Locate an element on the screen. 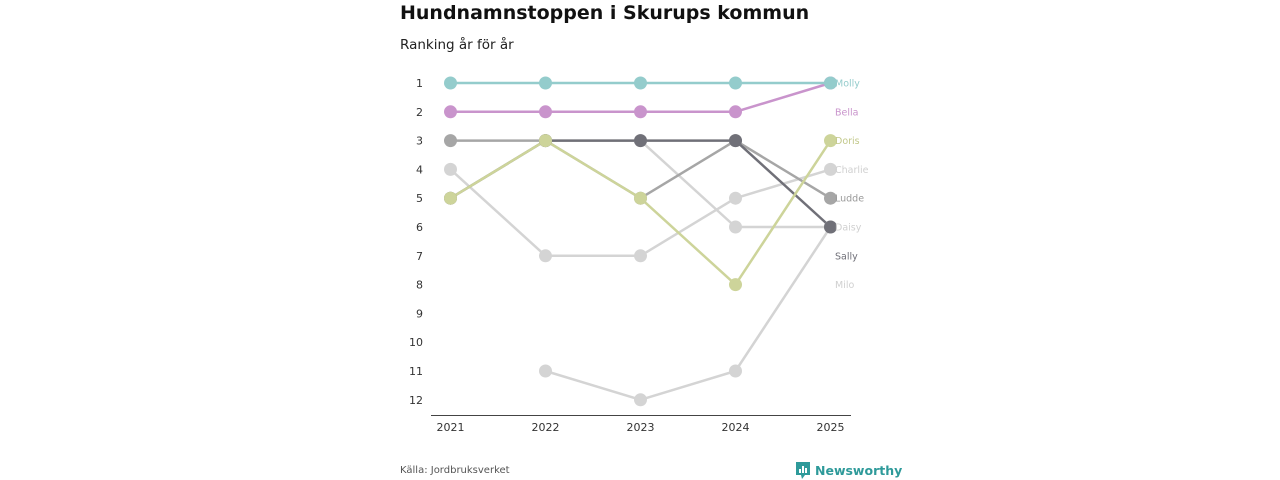 This screenshot has width=1280, height=480. series-line-charlie is located at coordinates (640, 213).